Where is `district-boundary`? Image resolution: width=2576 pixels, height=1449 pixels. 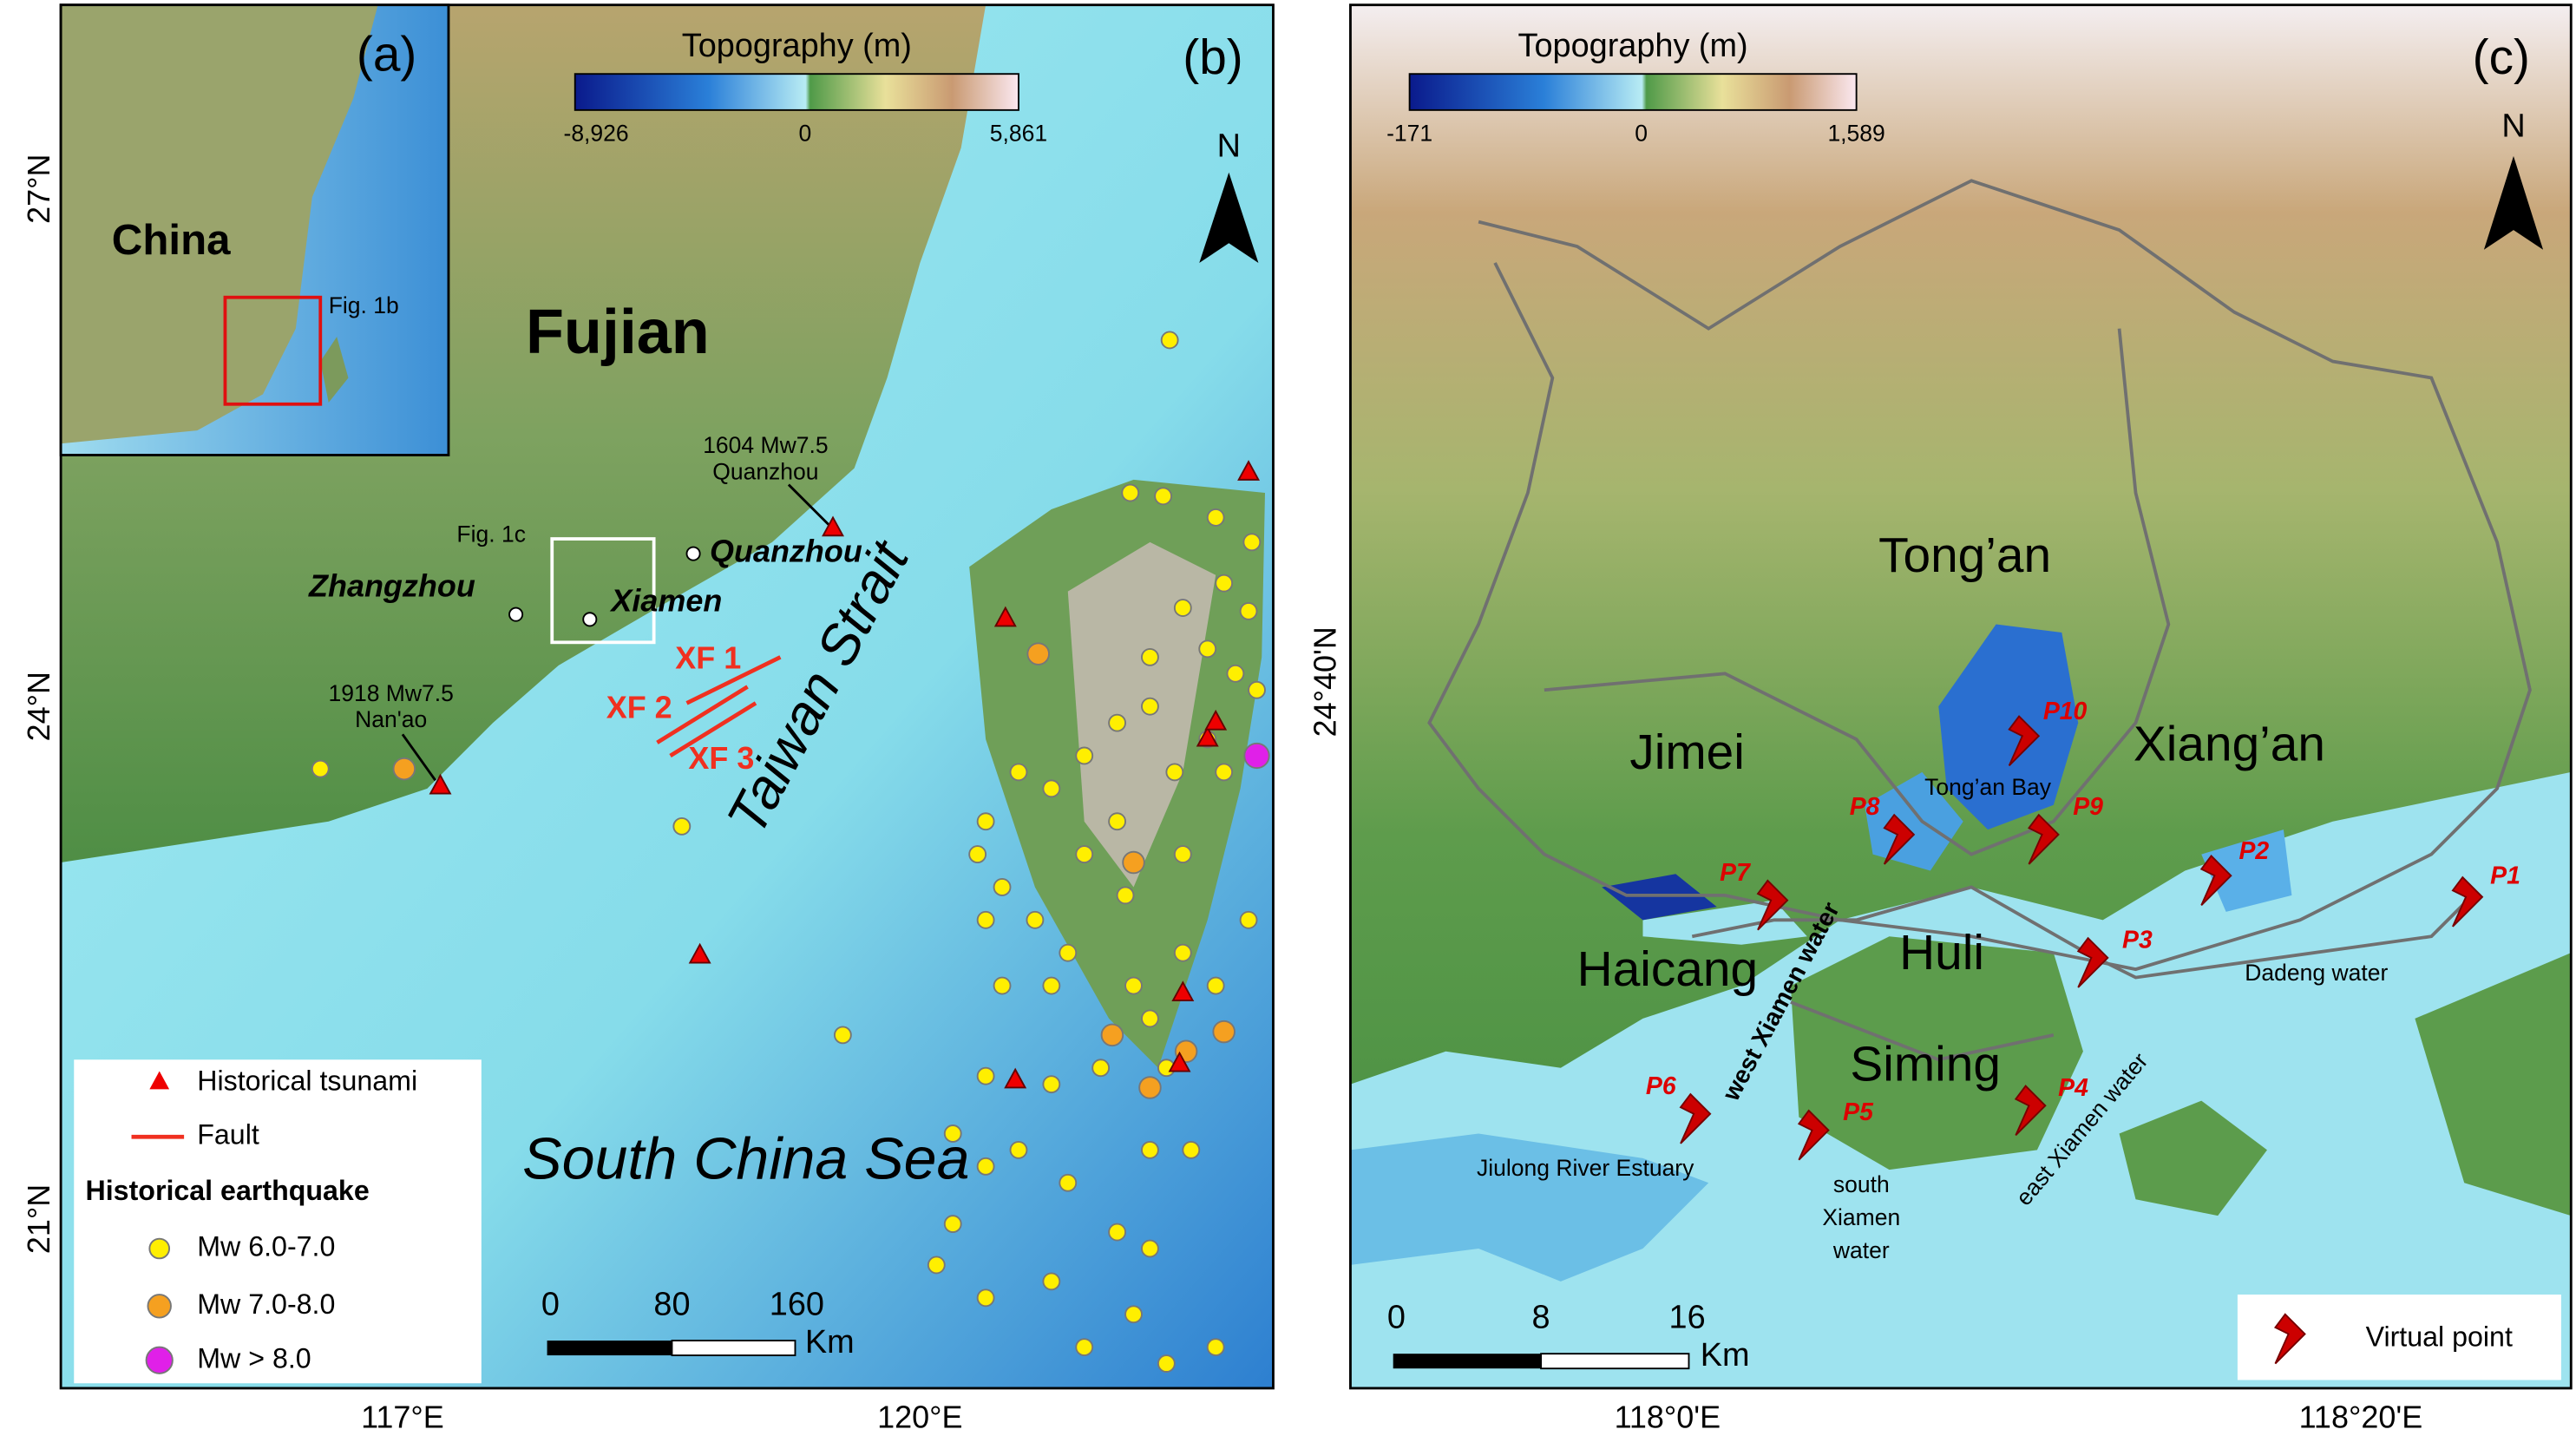
district-boundary is located at coordinates (1922, 1031).